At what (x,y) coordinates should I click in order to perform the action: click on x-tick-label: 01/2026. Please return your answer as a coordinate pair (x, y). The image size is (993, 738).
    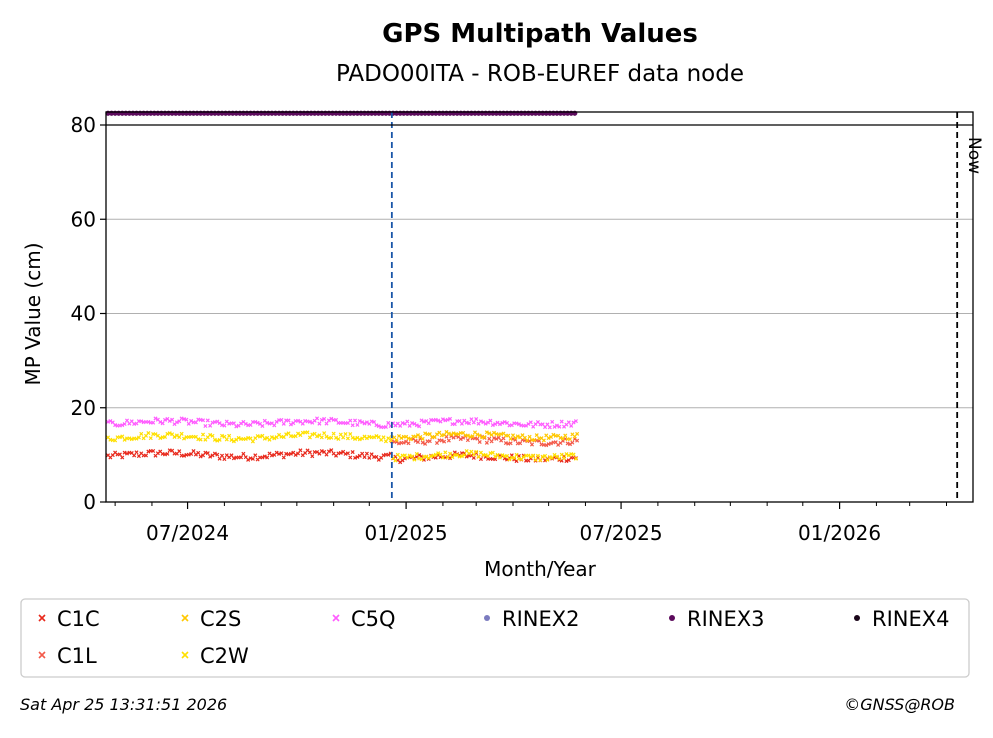
    Looking at the image, I should click on (839, 533).